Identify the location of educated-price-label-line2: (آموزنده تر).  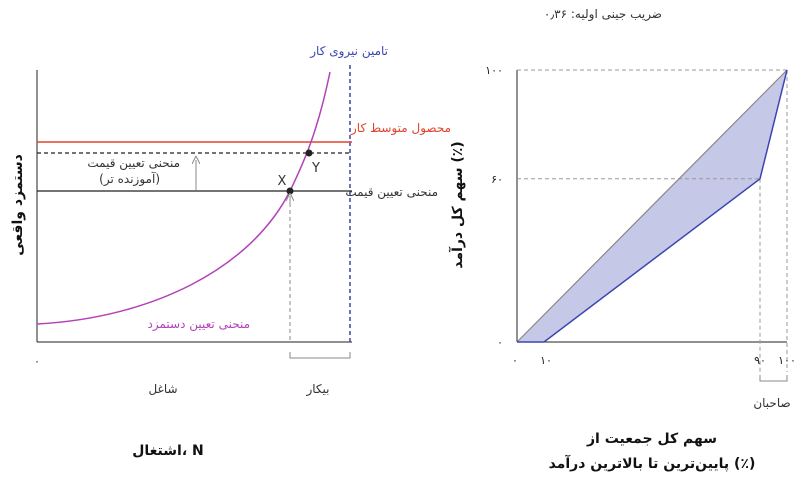
(129, 179).